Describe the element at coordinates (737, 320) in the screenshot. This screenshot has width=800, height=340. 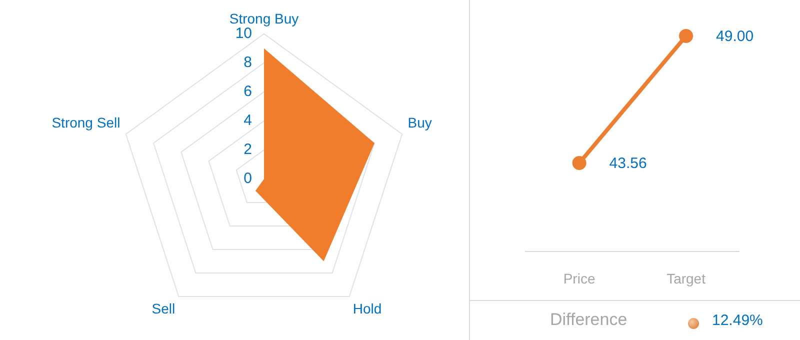
I see `text: 12.49%` at that location.